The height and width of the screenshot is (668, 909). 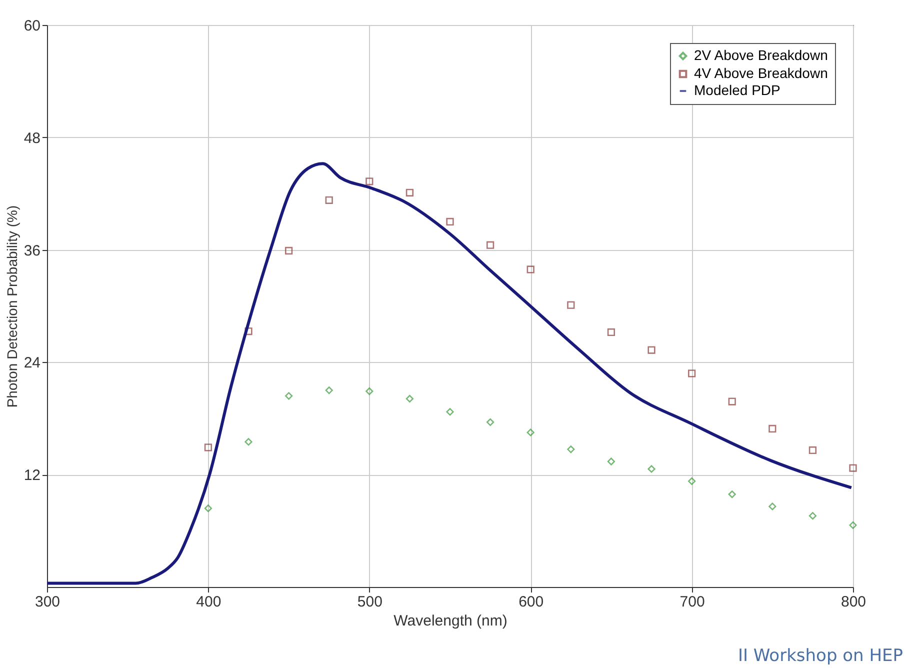 I want to click on y-tick-label: 60, so click(x=32, y=26).